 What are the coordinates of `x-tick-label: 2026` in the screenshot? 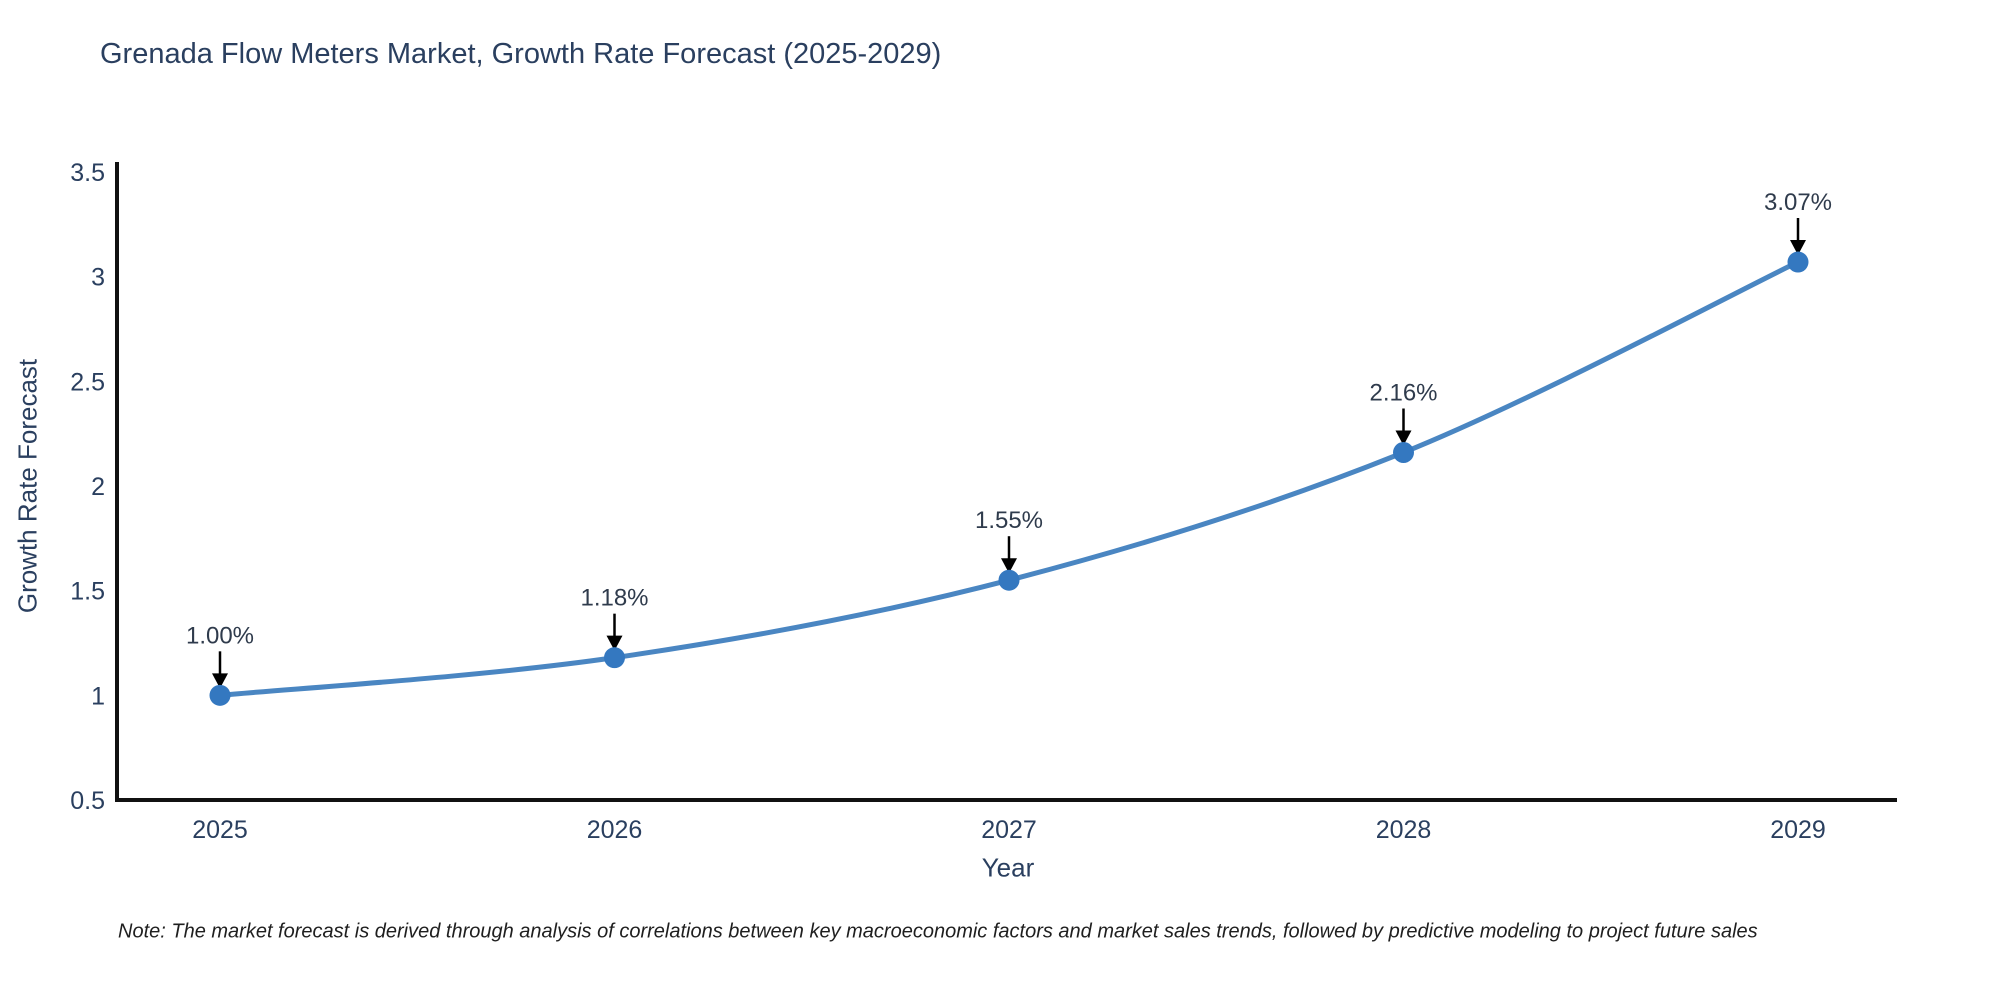 It's located at (615, 830).